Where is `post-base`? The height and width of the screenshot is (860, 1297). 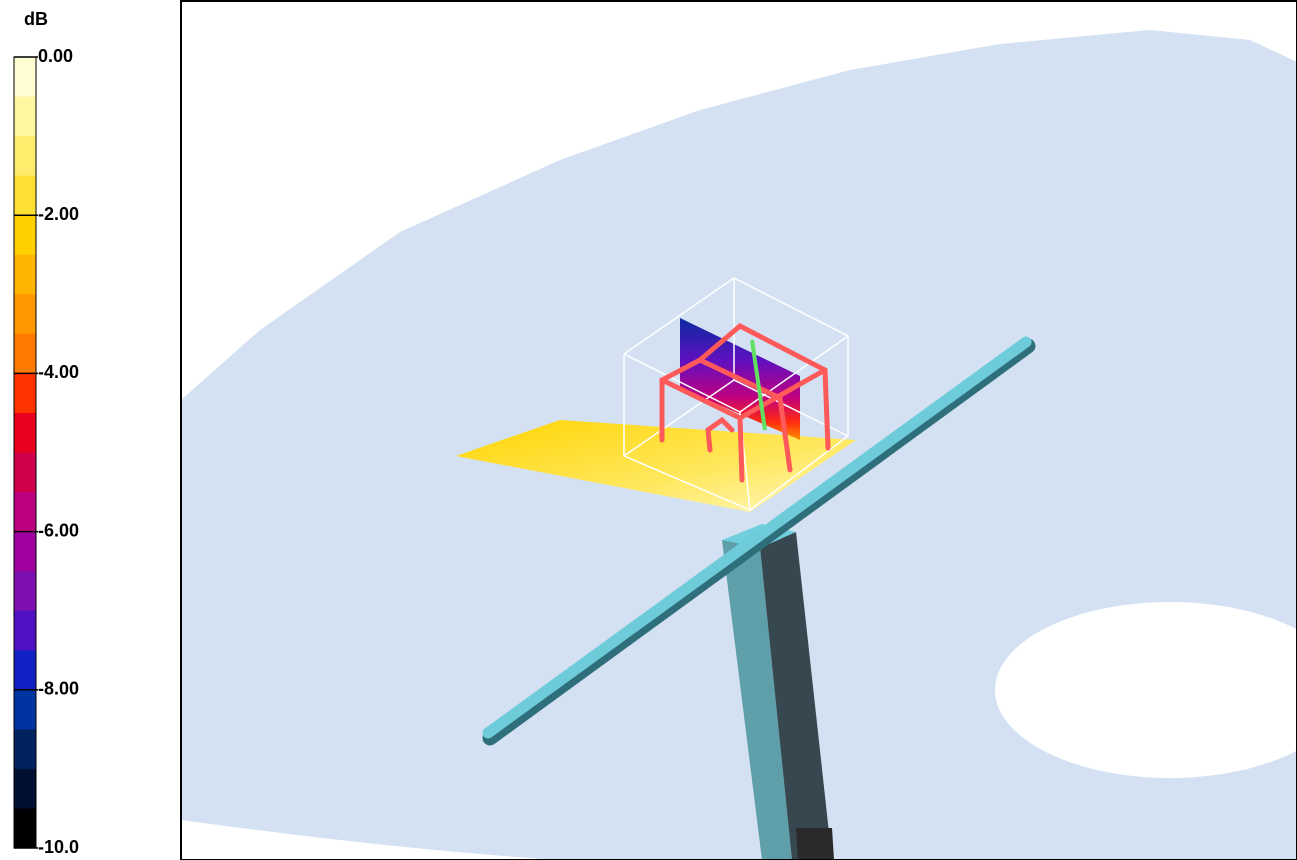 post-base is located at coordinates (815, 844).